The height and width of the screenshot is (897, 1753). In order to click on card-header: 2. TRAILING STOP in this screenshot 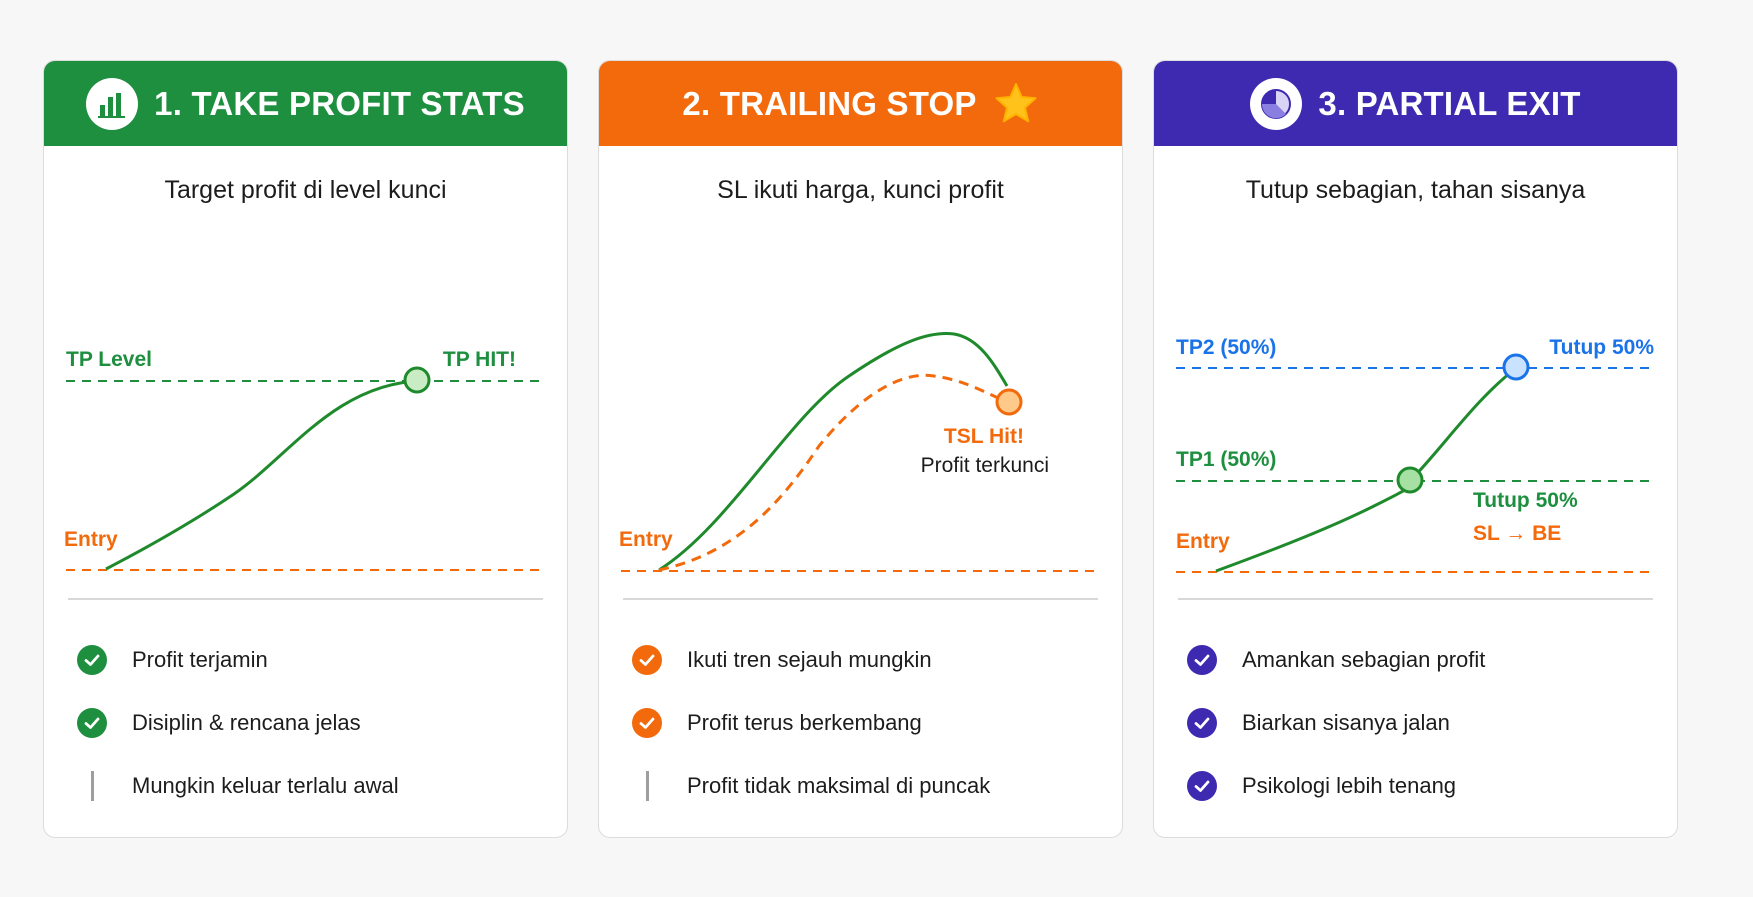, I will do `click(860, 103)`.